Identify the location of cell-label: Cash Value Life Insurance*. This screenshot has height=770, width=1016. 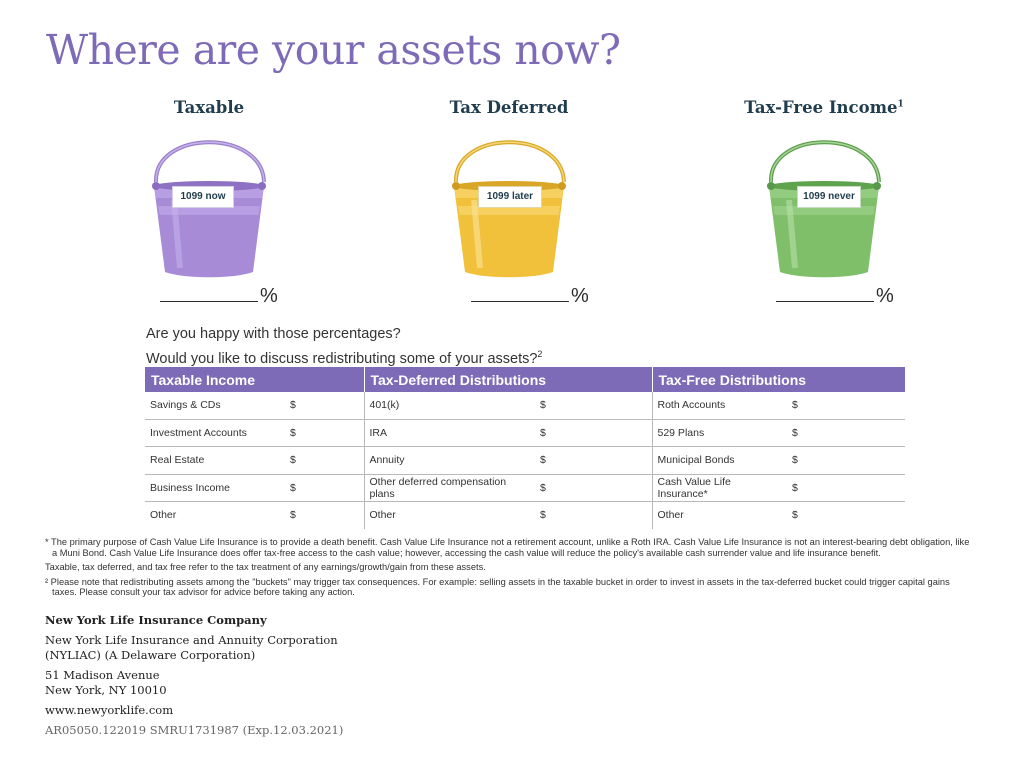
(719, 488).